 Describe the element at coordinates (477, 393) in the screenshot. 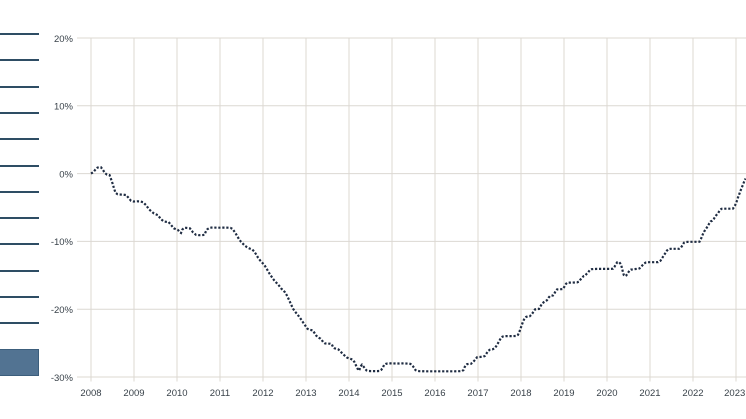

I see `svg-text: 2017` at that location.